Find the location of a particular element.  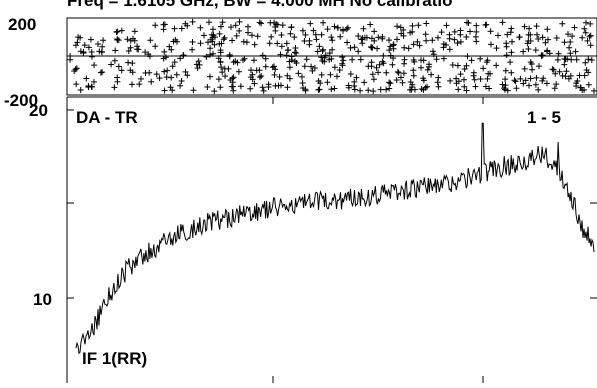

amplitude-ytick-label-10: 10 is located at coordinates (42, 299).